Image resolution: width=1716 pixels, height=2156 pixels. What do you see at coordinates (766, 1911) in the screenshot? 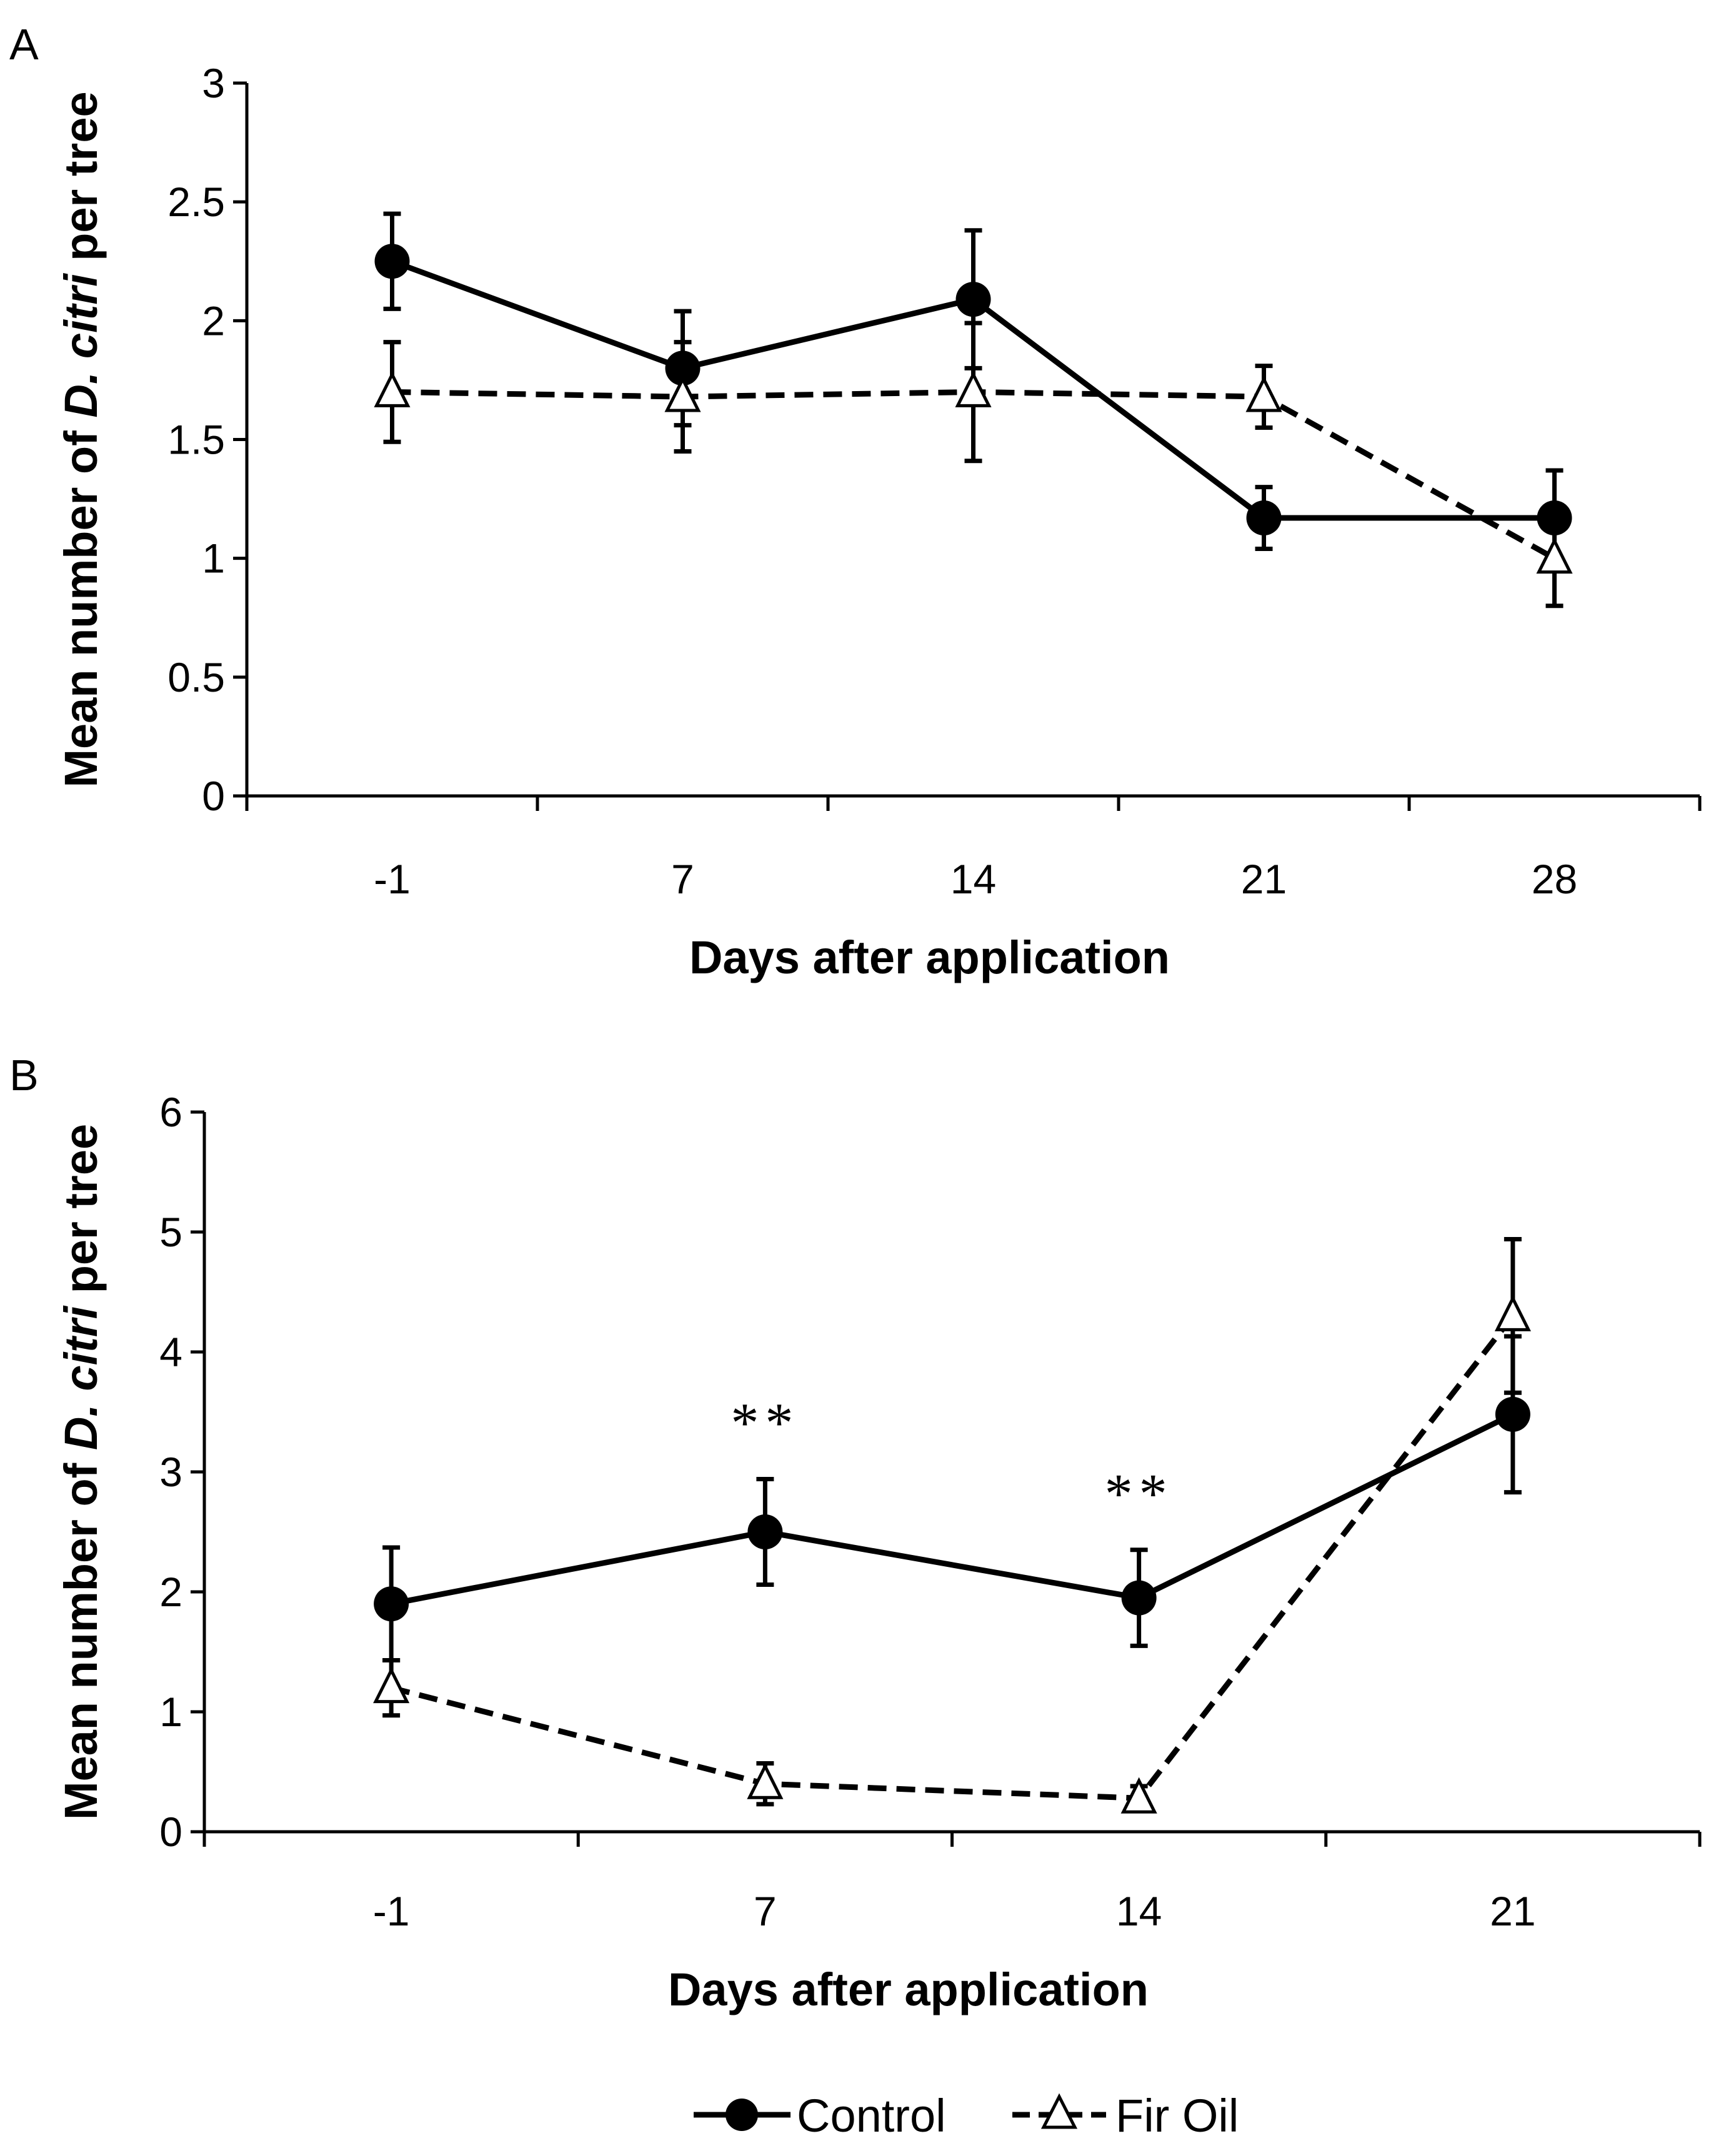
I see `x-tick-label-b: 7` at bounding box center [766, 1911].